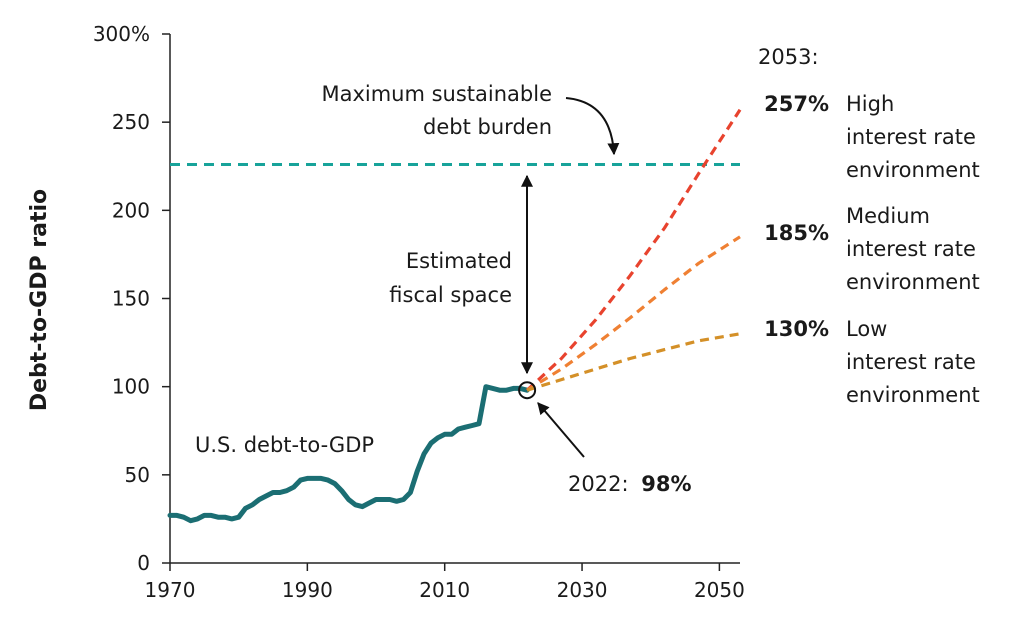  What do you see at coordinates (527, 390) in the screenshot?
I see `marker-2022` at bounding box center [527, 390].